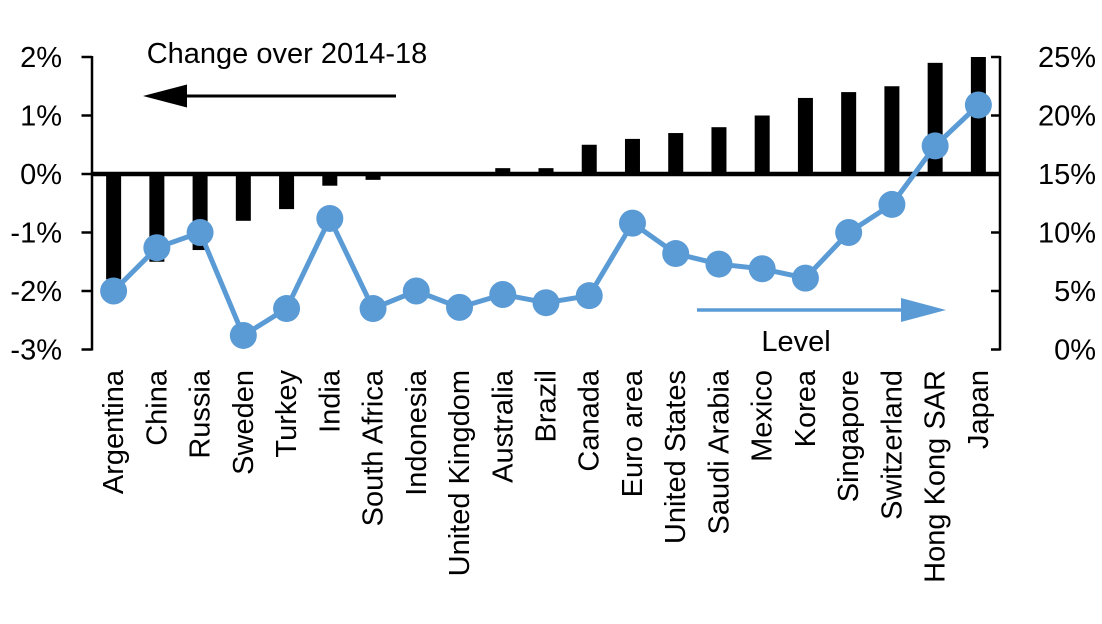  What do you see at coordinates (936, 476) in the screenshot?
I see `category-label-hong-kong-sar: Hong Kong SAR` at bounding box center [936, 476].